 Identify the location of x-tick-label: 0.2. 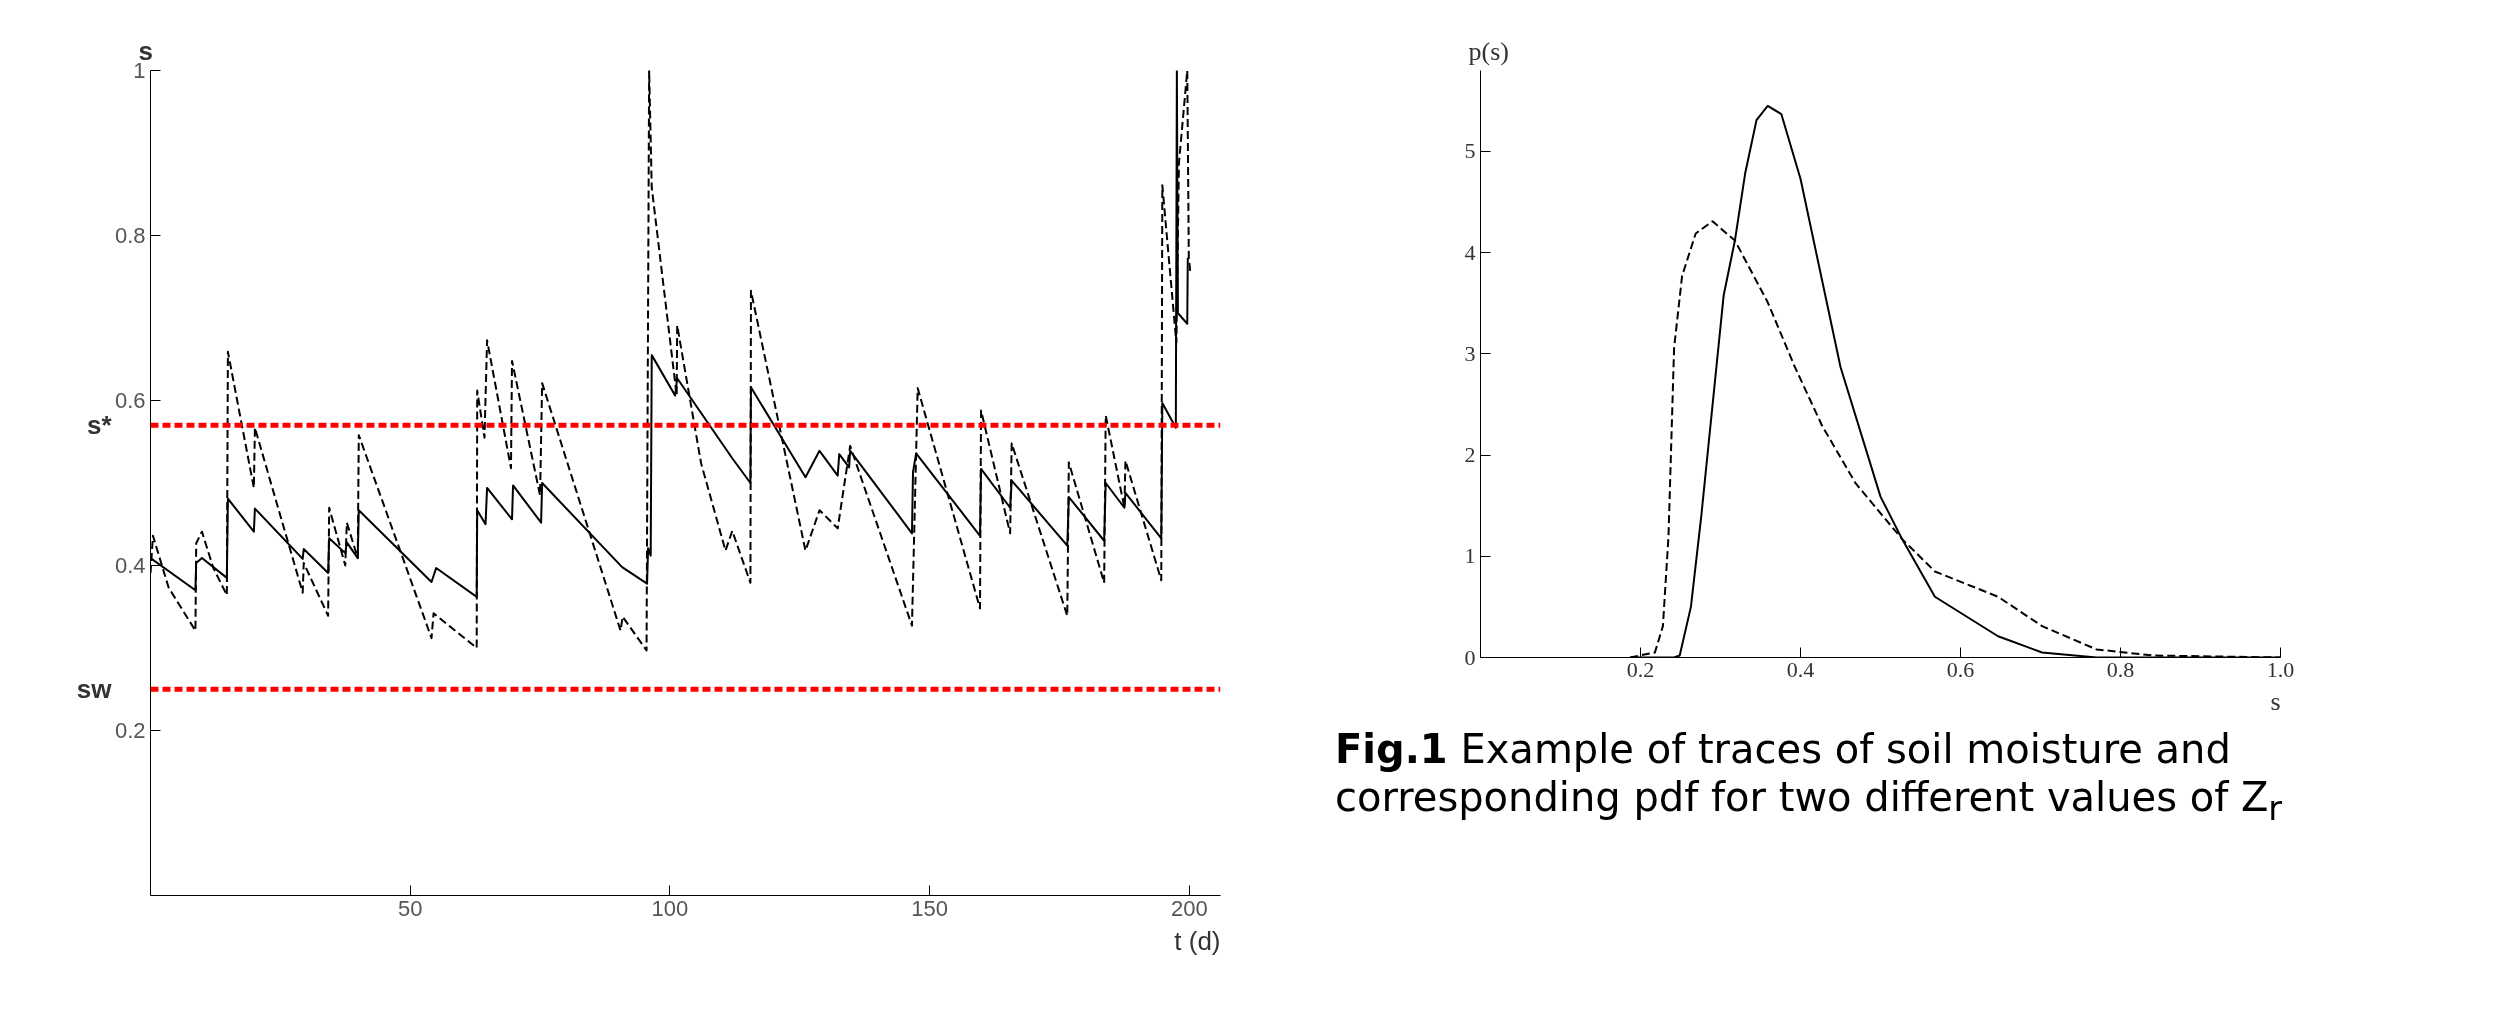
(1640, 669).